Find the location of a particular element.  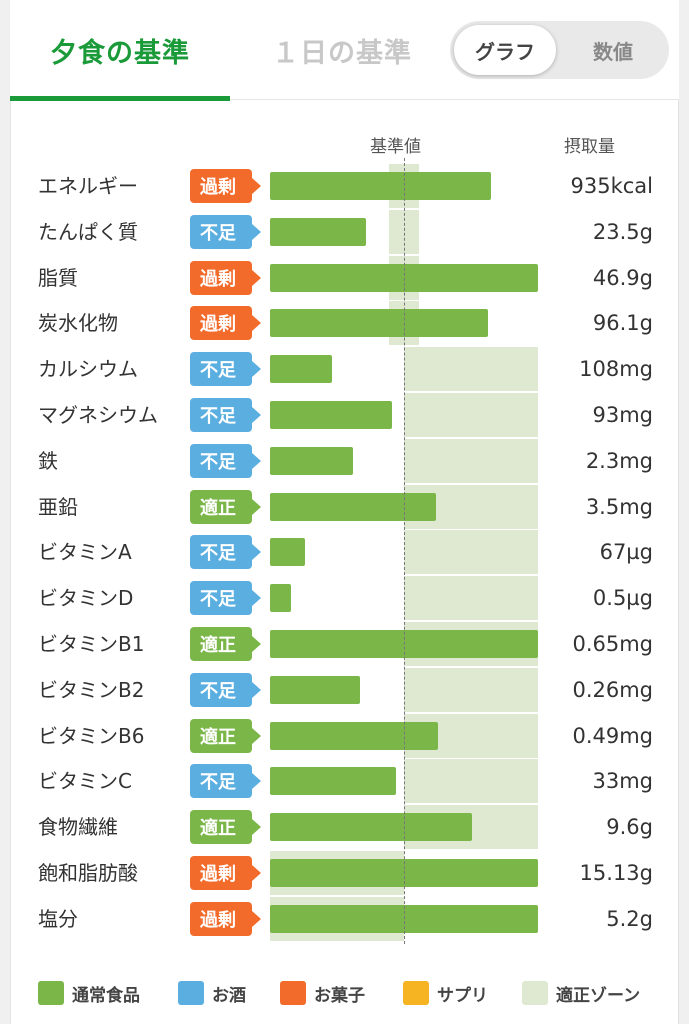

tab-dinner-standard: 夕食の基準 is located at coordinates (120, 50).